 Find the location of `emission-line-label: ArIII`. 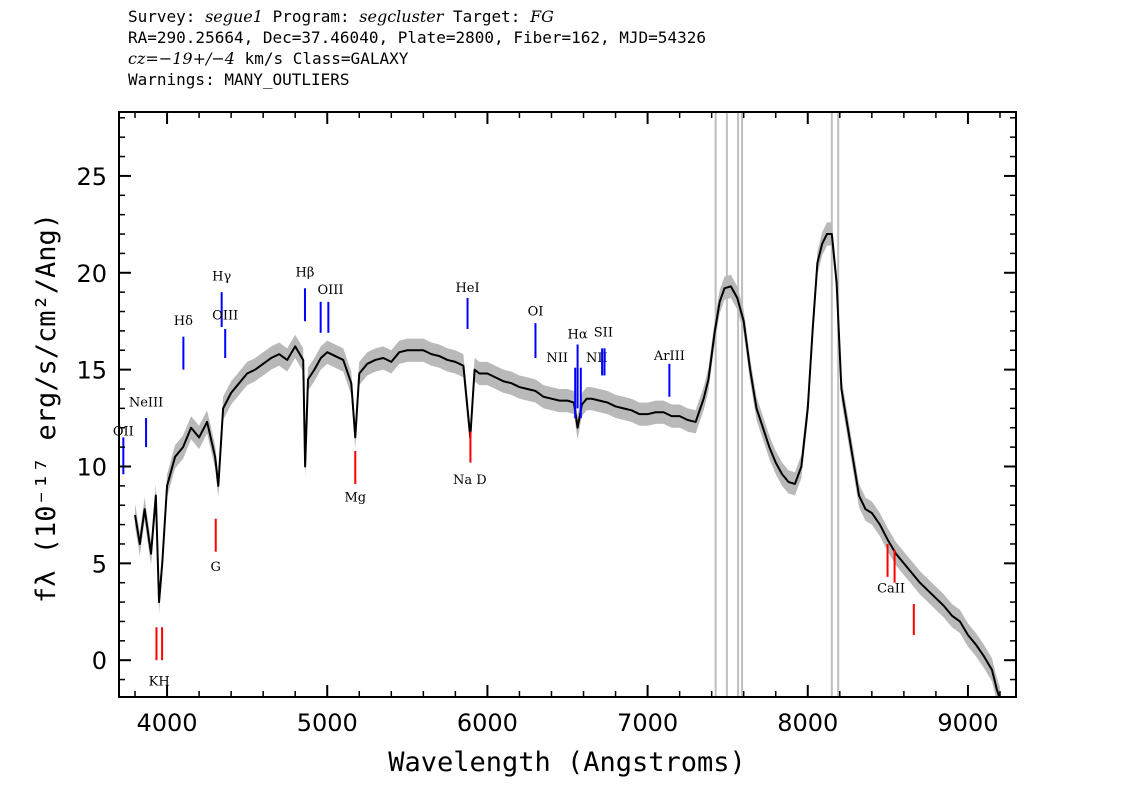

emission-line-label: ArIII is located at coordinates (669, 356).